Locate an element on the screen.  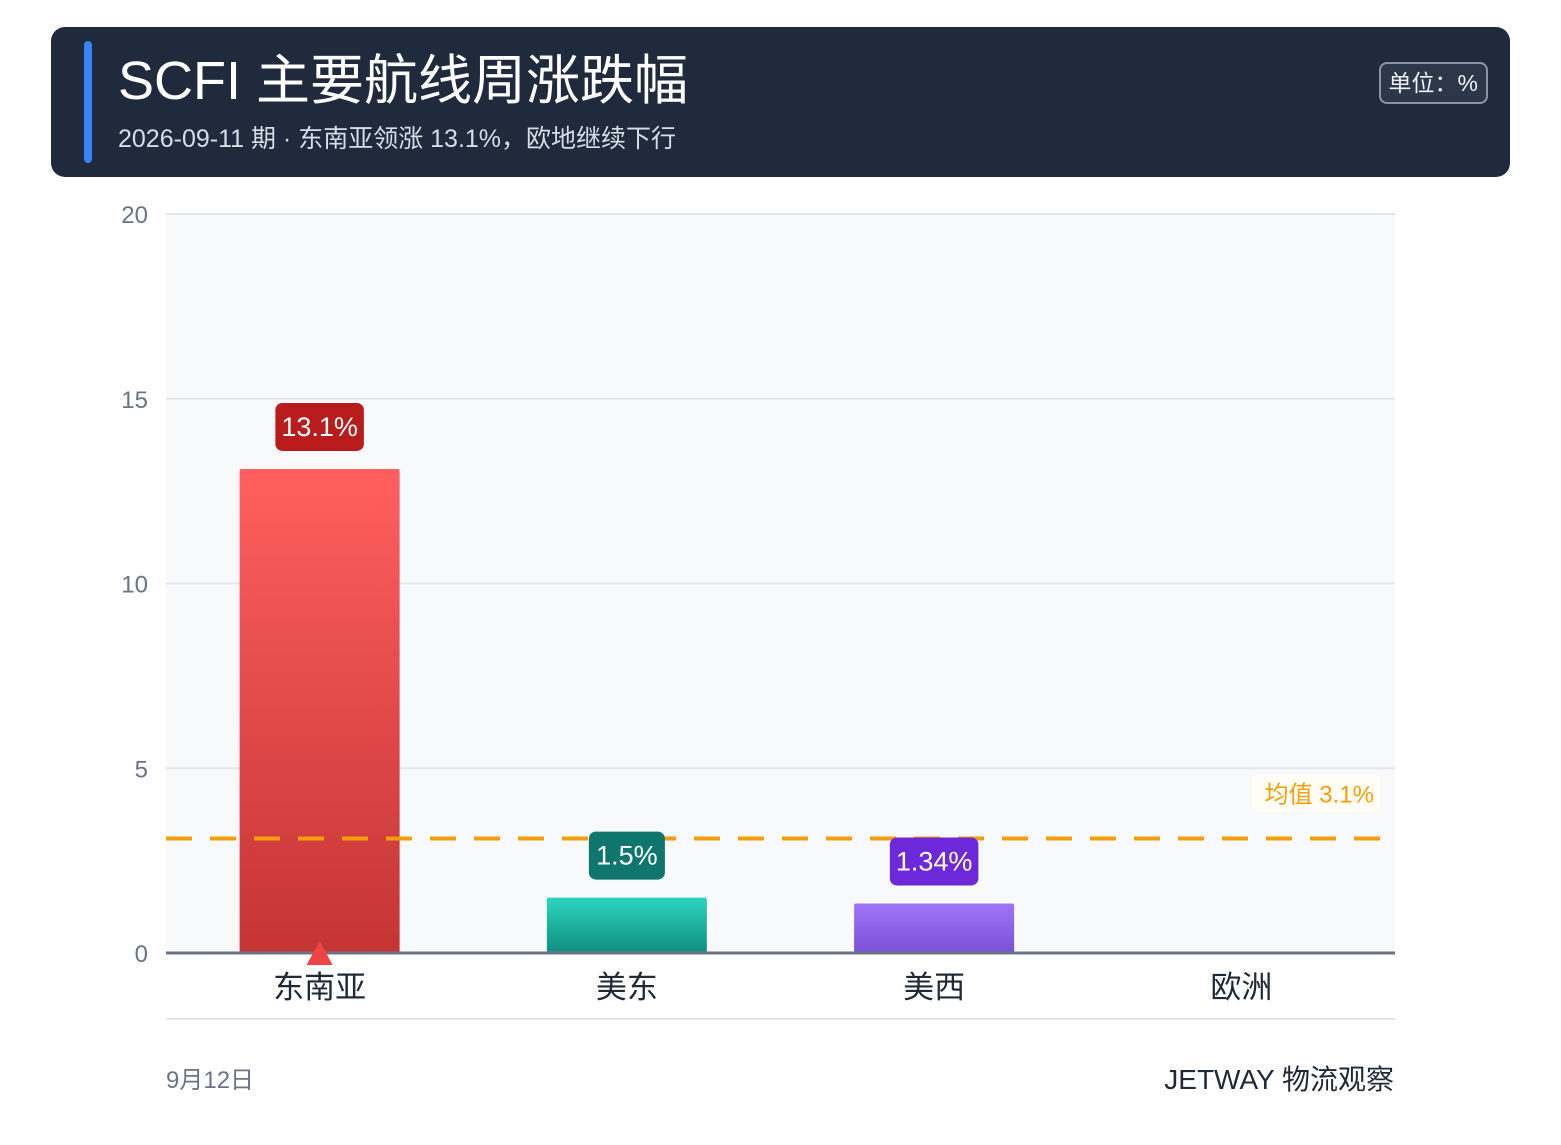
markers is located at coordinates (319, 953).